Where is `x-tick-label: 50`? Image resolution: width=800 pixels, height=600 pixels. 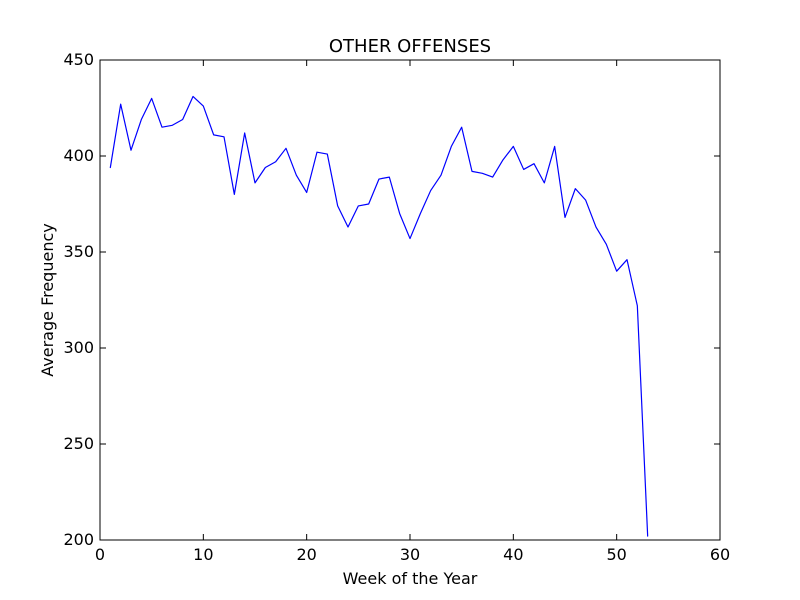
x-tick-label: 50 is located at coordinates (616, 554).